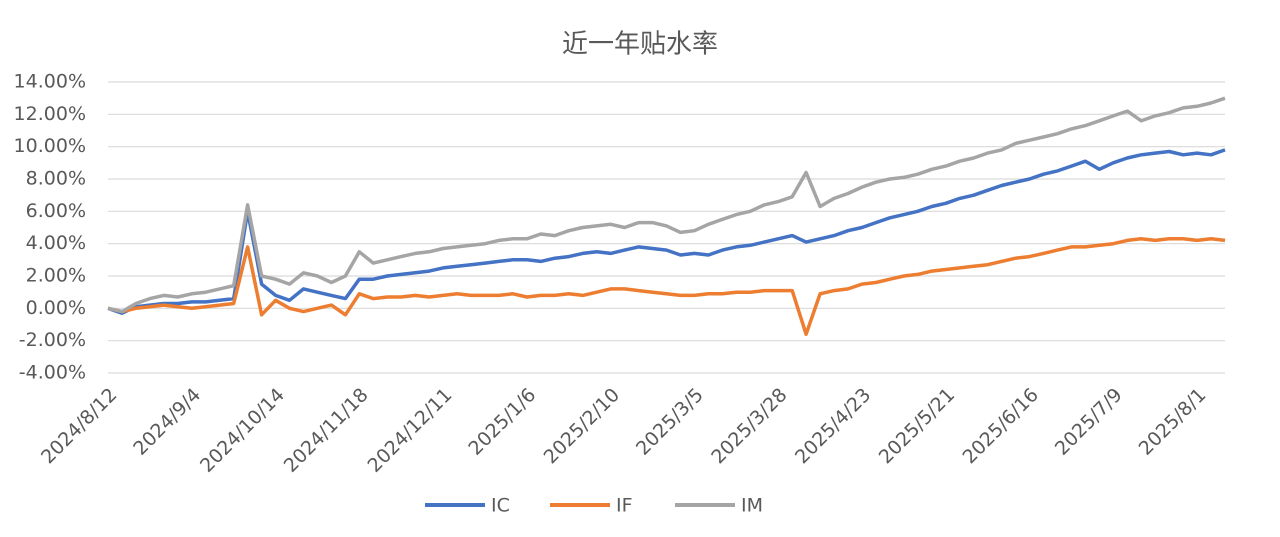 The height and width of the screenshot is (537, 1280). Describe the element at coordinates (500, 506) in the screenshot. I see `legend-label: IC` at that location.